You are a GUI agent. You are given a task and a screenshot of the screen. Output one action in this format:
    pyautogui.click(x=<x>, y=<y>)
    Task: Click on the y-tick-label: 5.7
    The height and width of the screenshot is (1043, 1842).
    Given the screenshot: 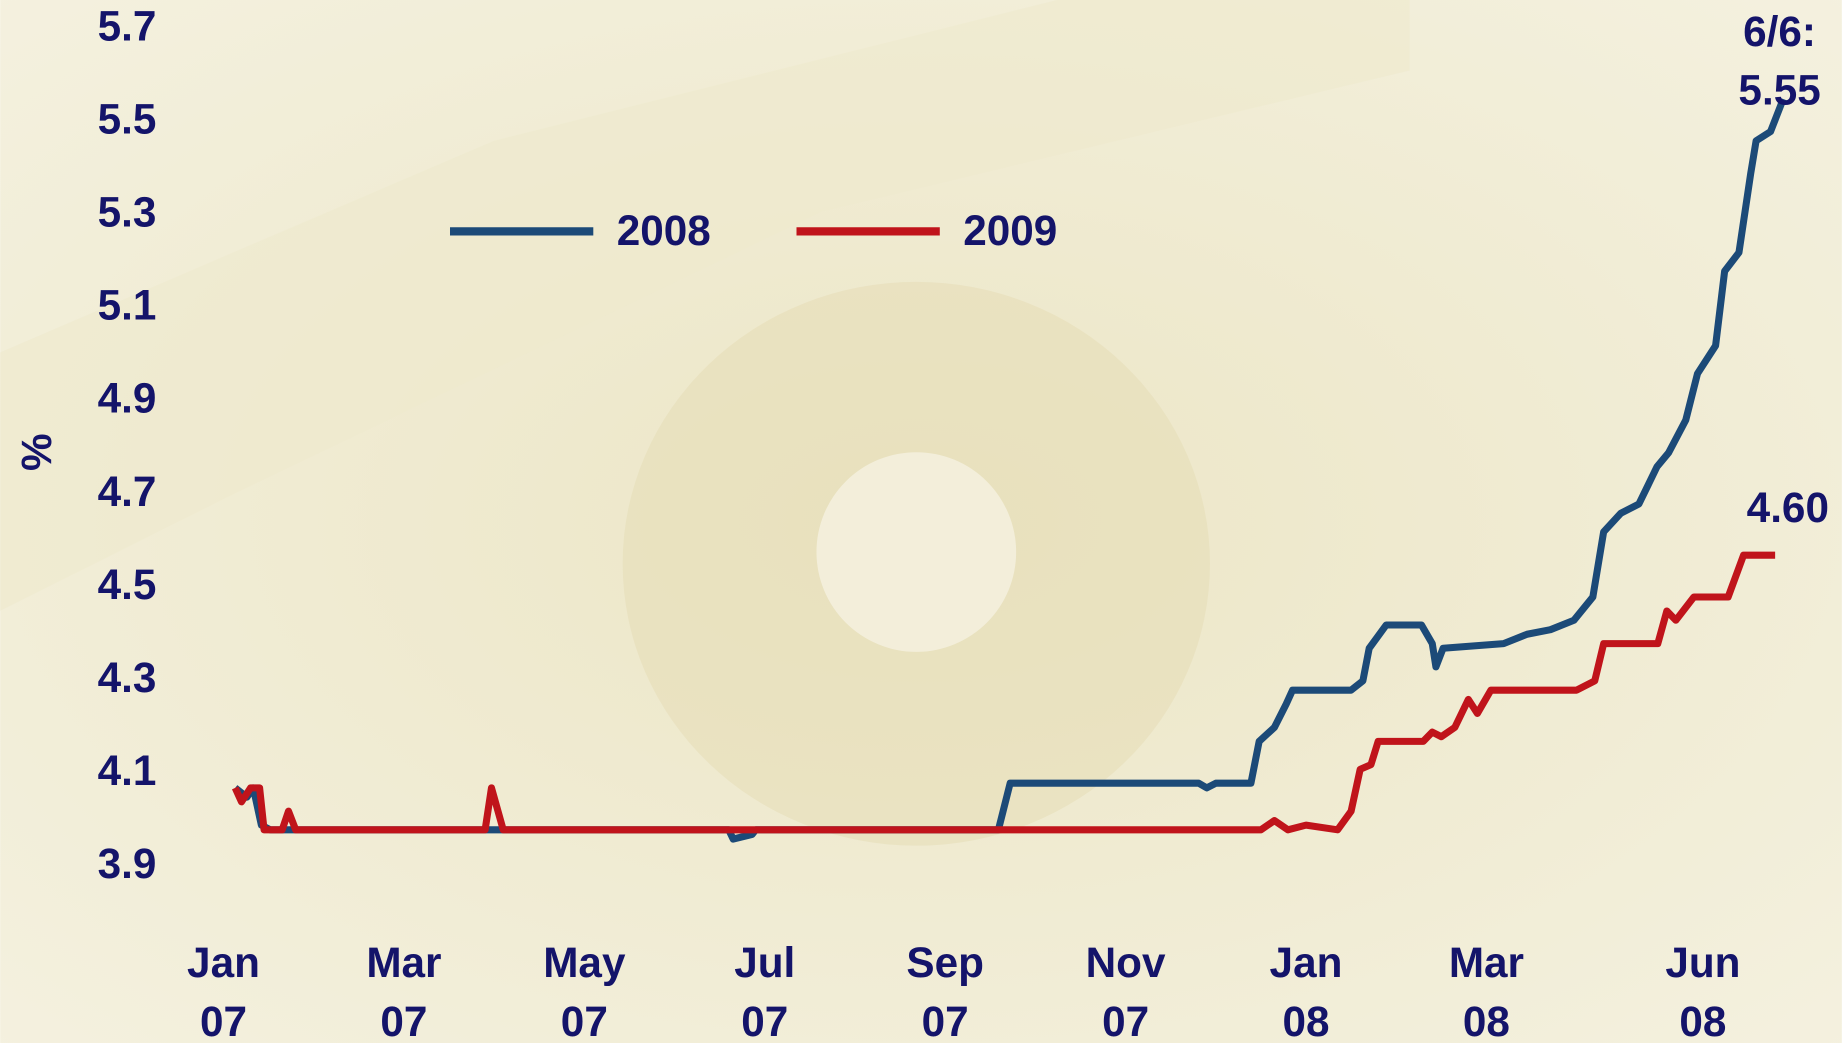 What is the action you would take?
    pyautogui.click(x=127, y=25)
    